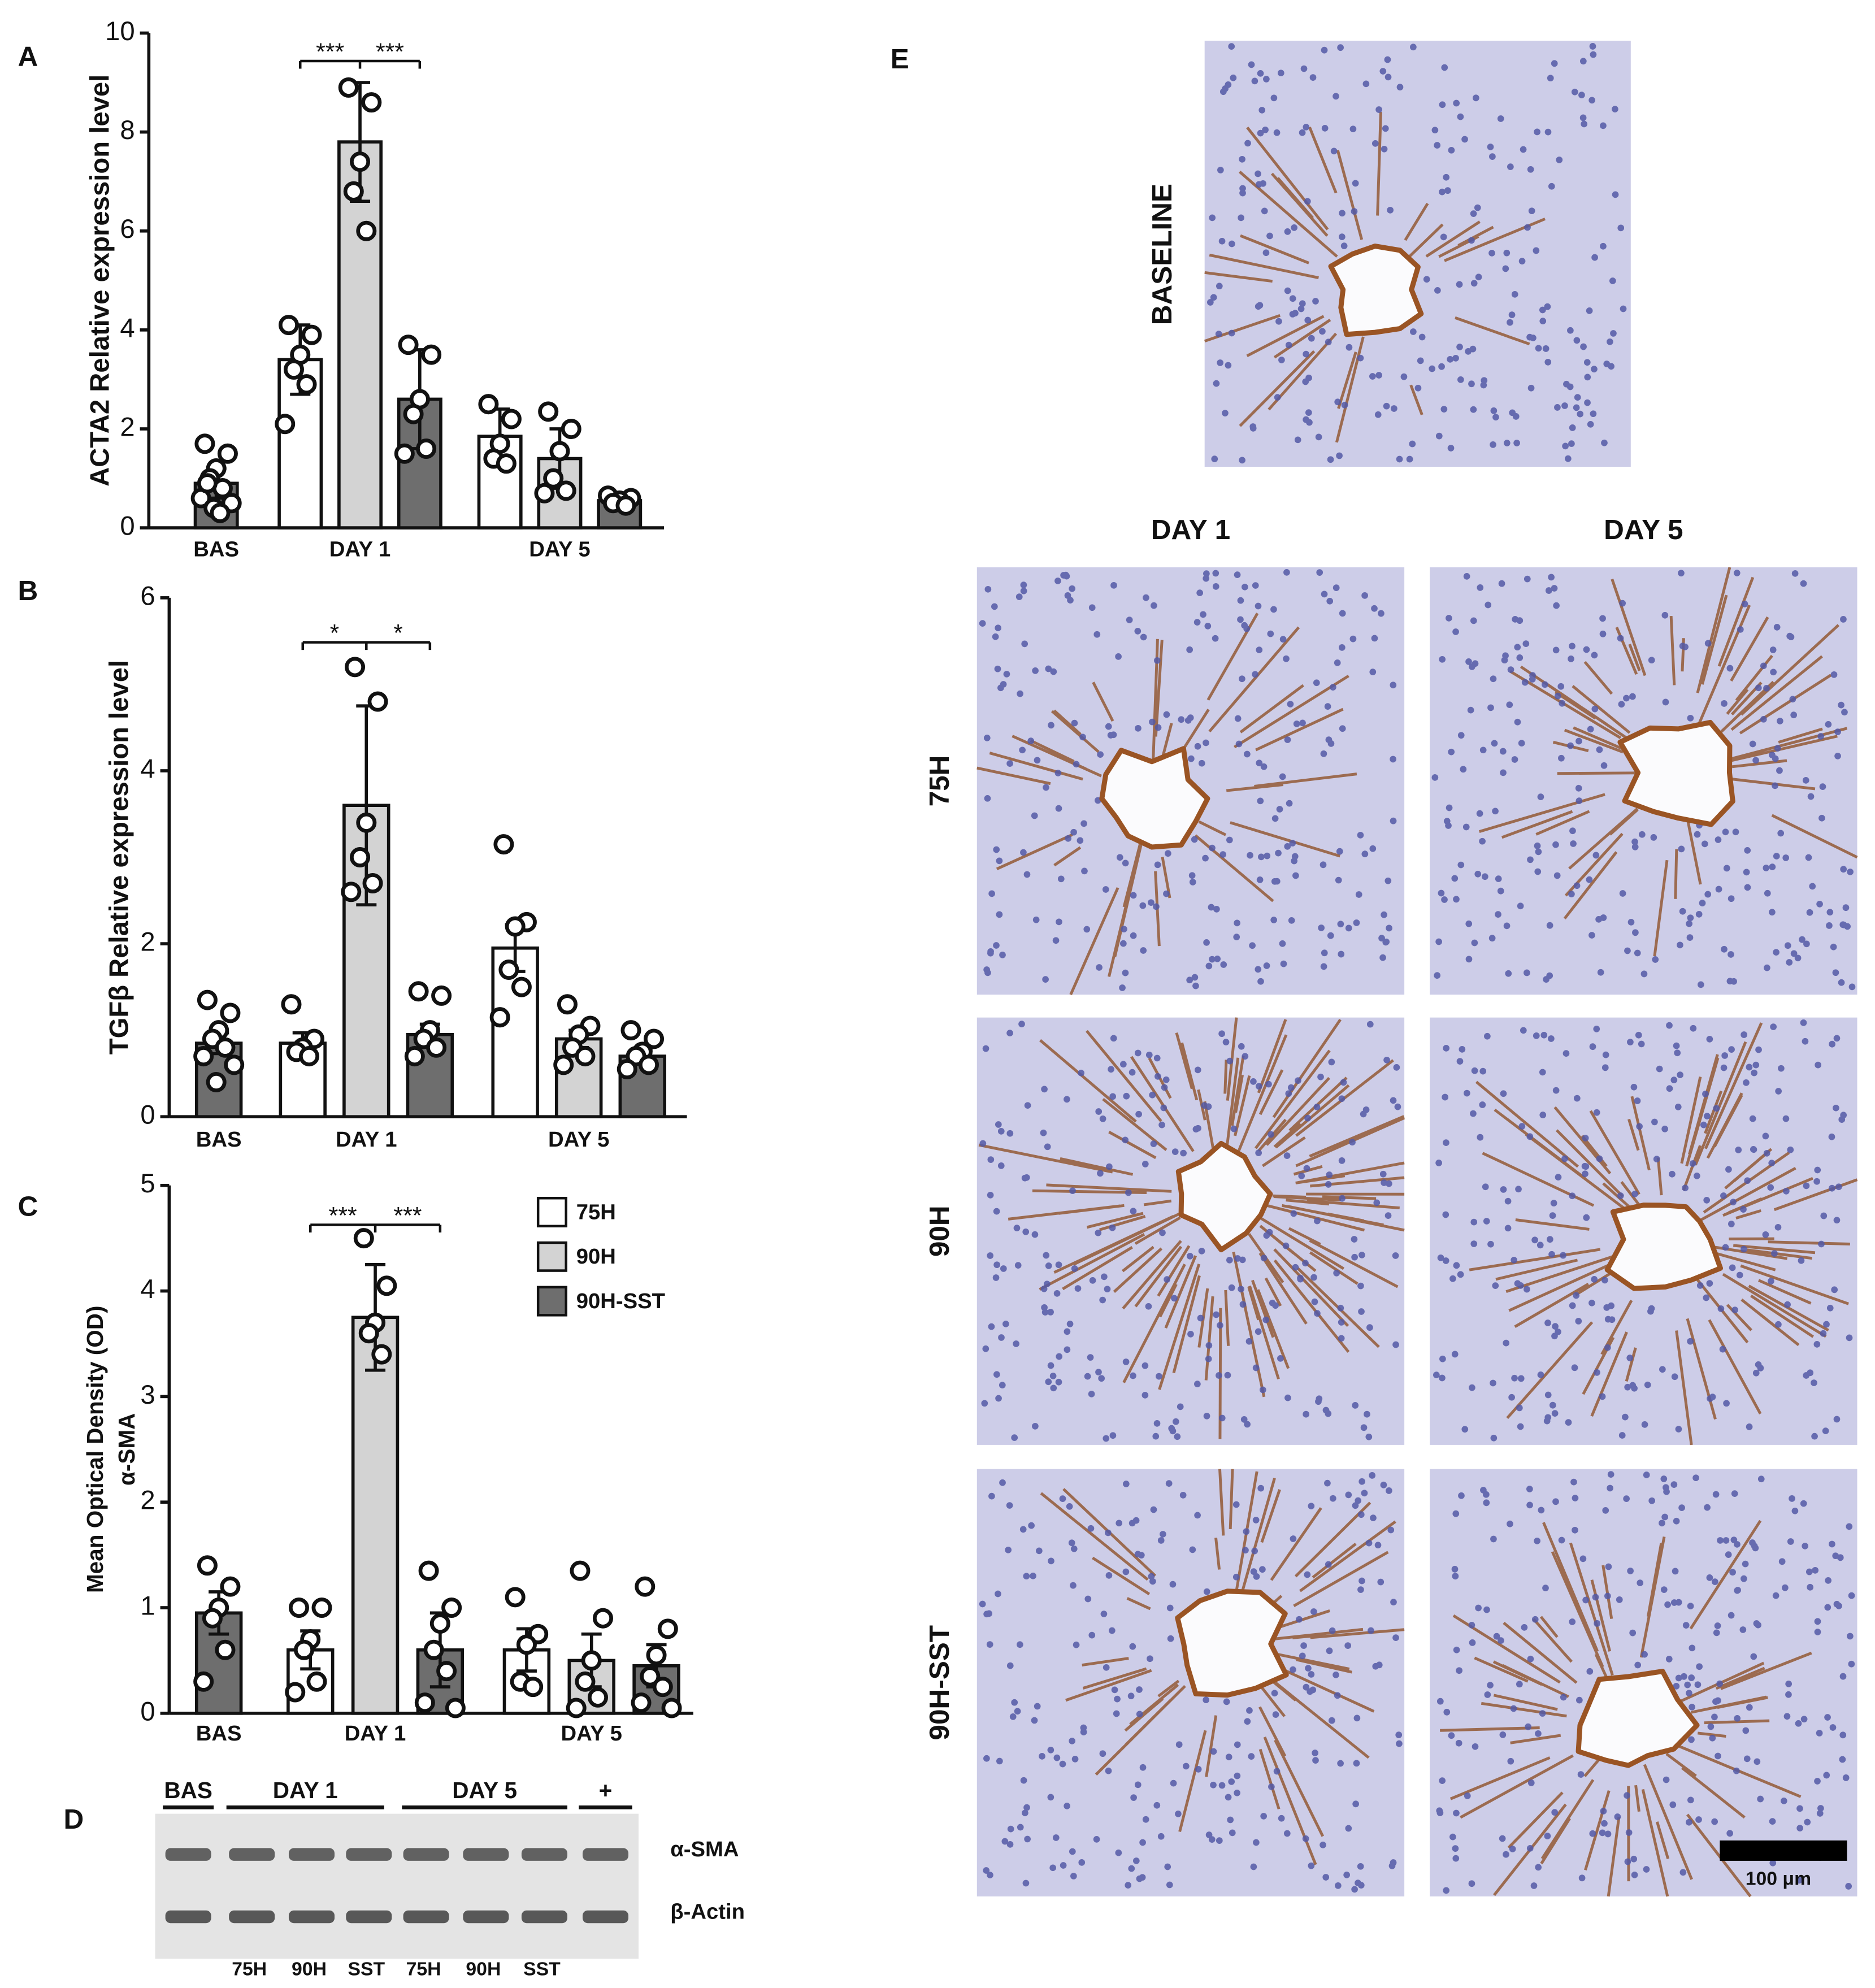 The width and height of the screenshot is (1875, 1988). What do you see at coordinates (119, 857) in the screenshot?
I see `y-axis-label: TGFβ Relative expression level` at bounding box center [119, 857].